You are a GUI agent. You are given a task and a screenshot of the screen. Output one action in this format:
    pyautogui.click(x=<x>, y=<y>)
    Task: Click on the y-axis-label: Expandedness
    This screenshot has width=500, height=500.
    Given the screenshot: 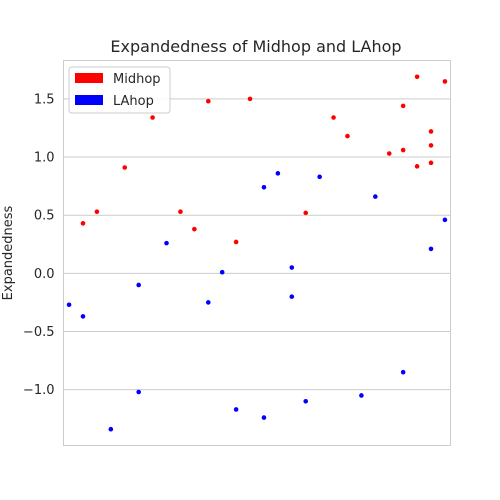 What is the action you would take?
    pyautogui.click(x=8, y=252)
    